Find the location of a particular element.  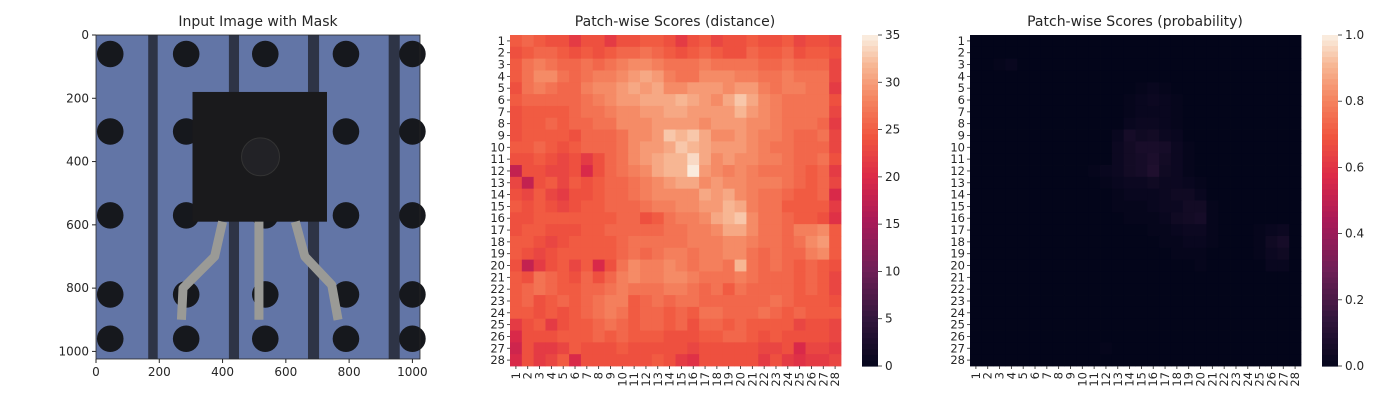

colorbar-tick-label: 30 is located at coordinates (892, 82).